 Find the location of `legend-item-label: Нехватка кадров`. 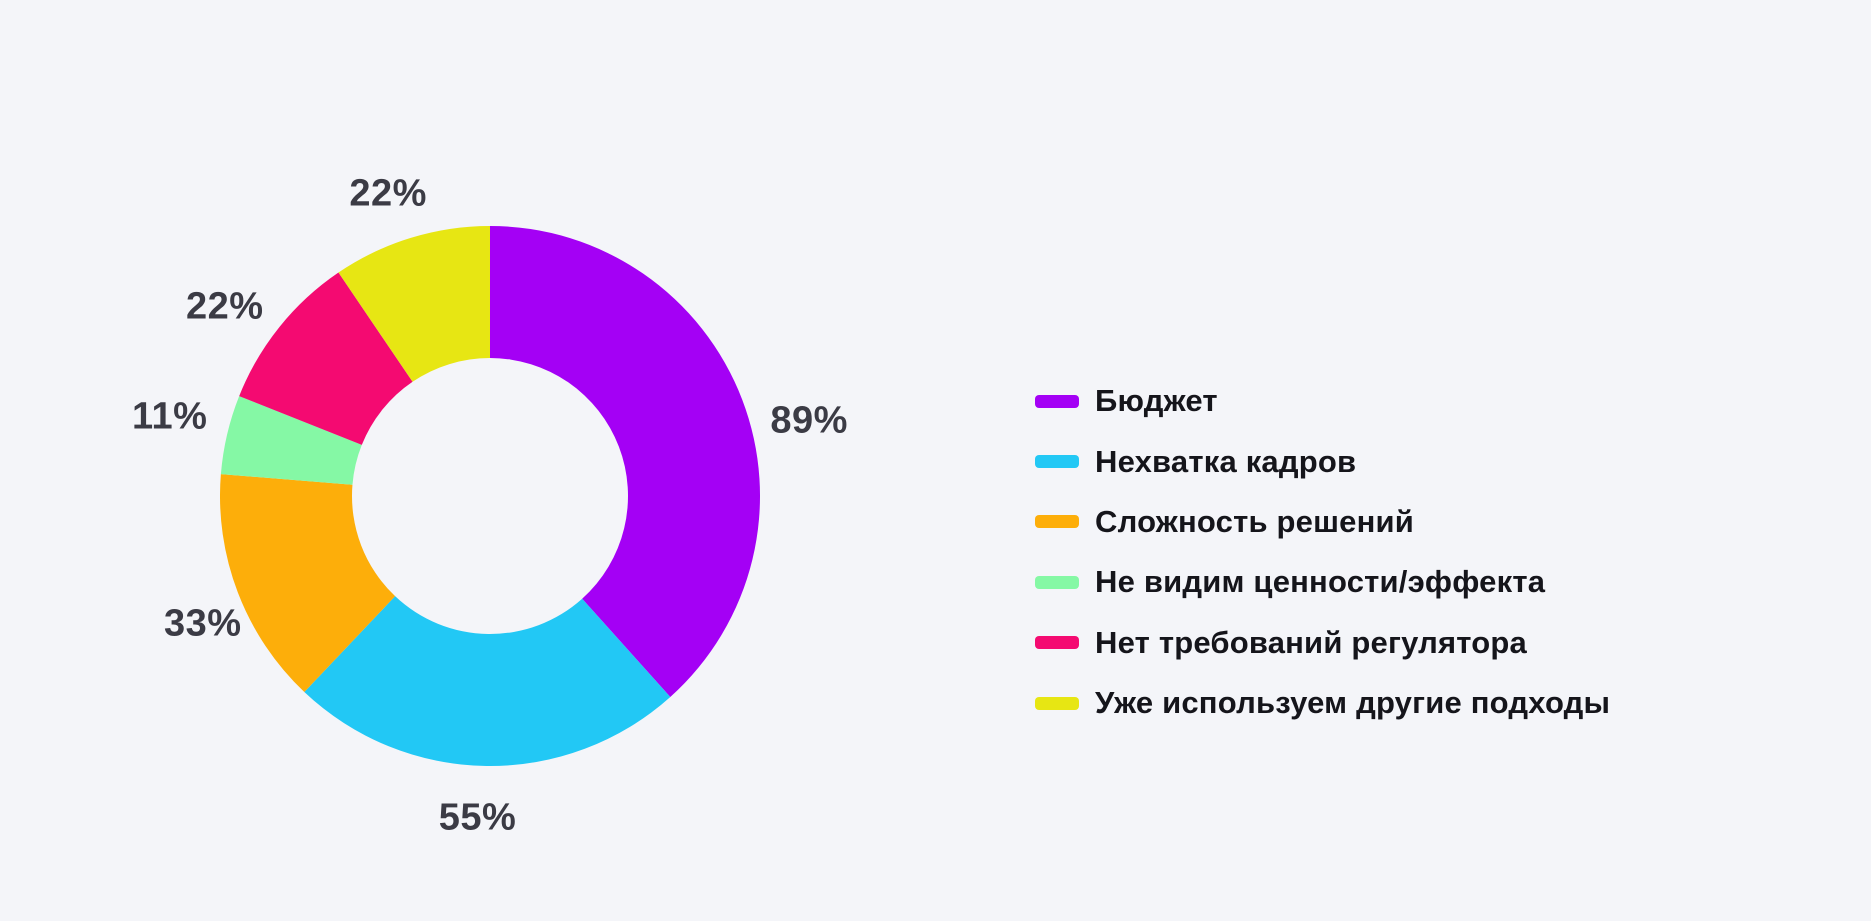

legend-item-label: Нехватка кадров is located at coordinates (1226, 461).